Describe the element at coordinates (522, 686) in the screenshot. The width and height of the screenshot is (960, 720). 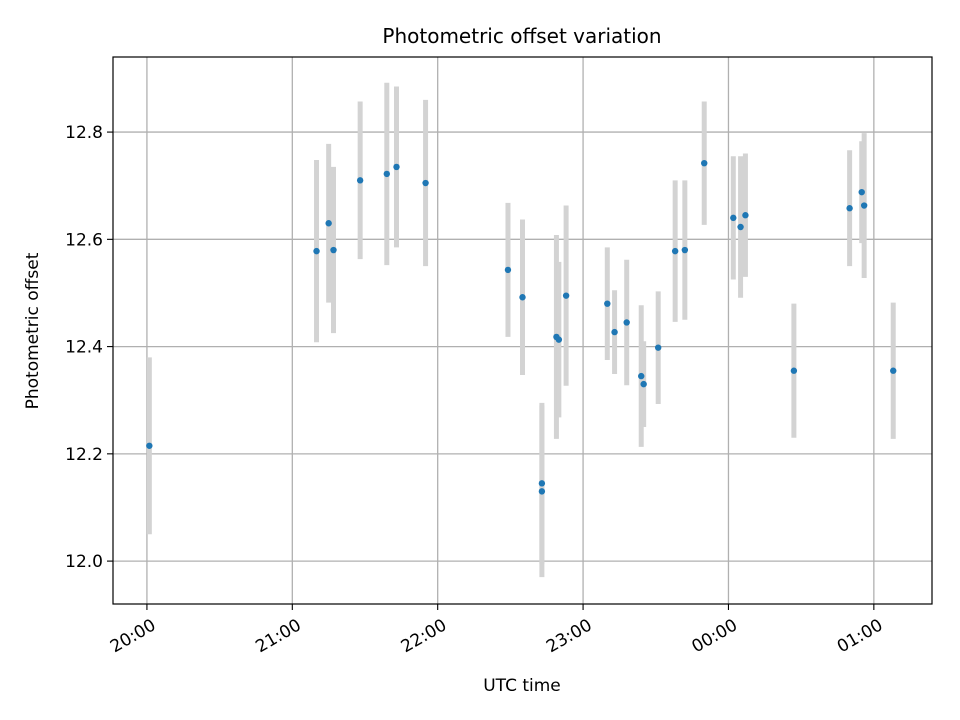
I see `x-axis-title: UTC time` at that location.